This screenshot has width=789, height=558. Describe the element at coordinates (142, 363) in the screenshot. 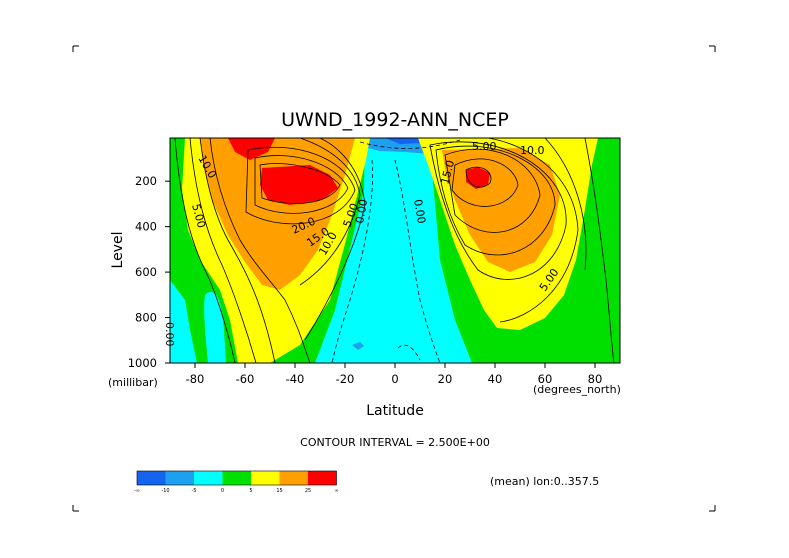

I see `y-tick-label: 1000` at that location.